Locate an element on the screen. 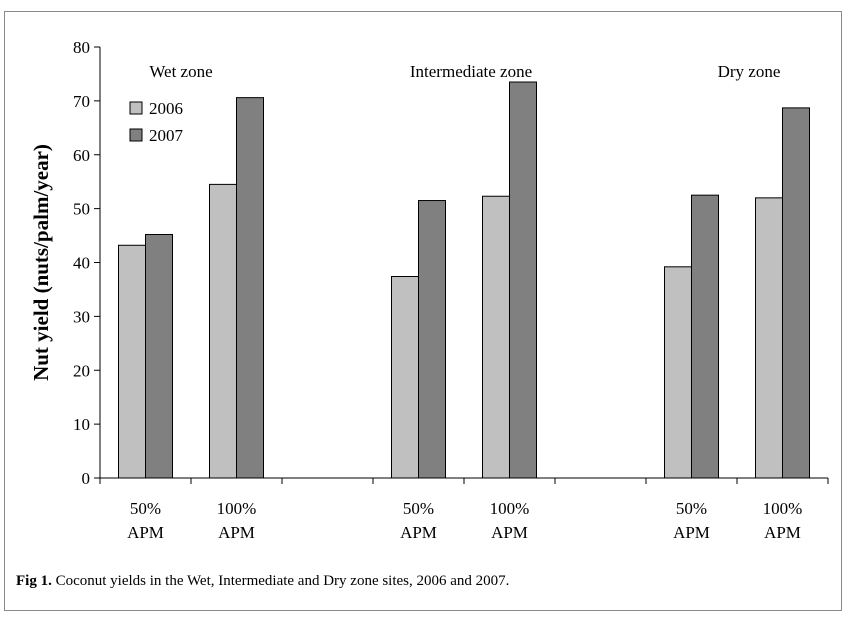 This screenshot has width=848, height=617. zone-label: Intermediate zone is located at coordinates (471, 71).